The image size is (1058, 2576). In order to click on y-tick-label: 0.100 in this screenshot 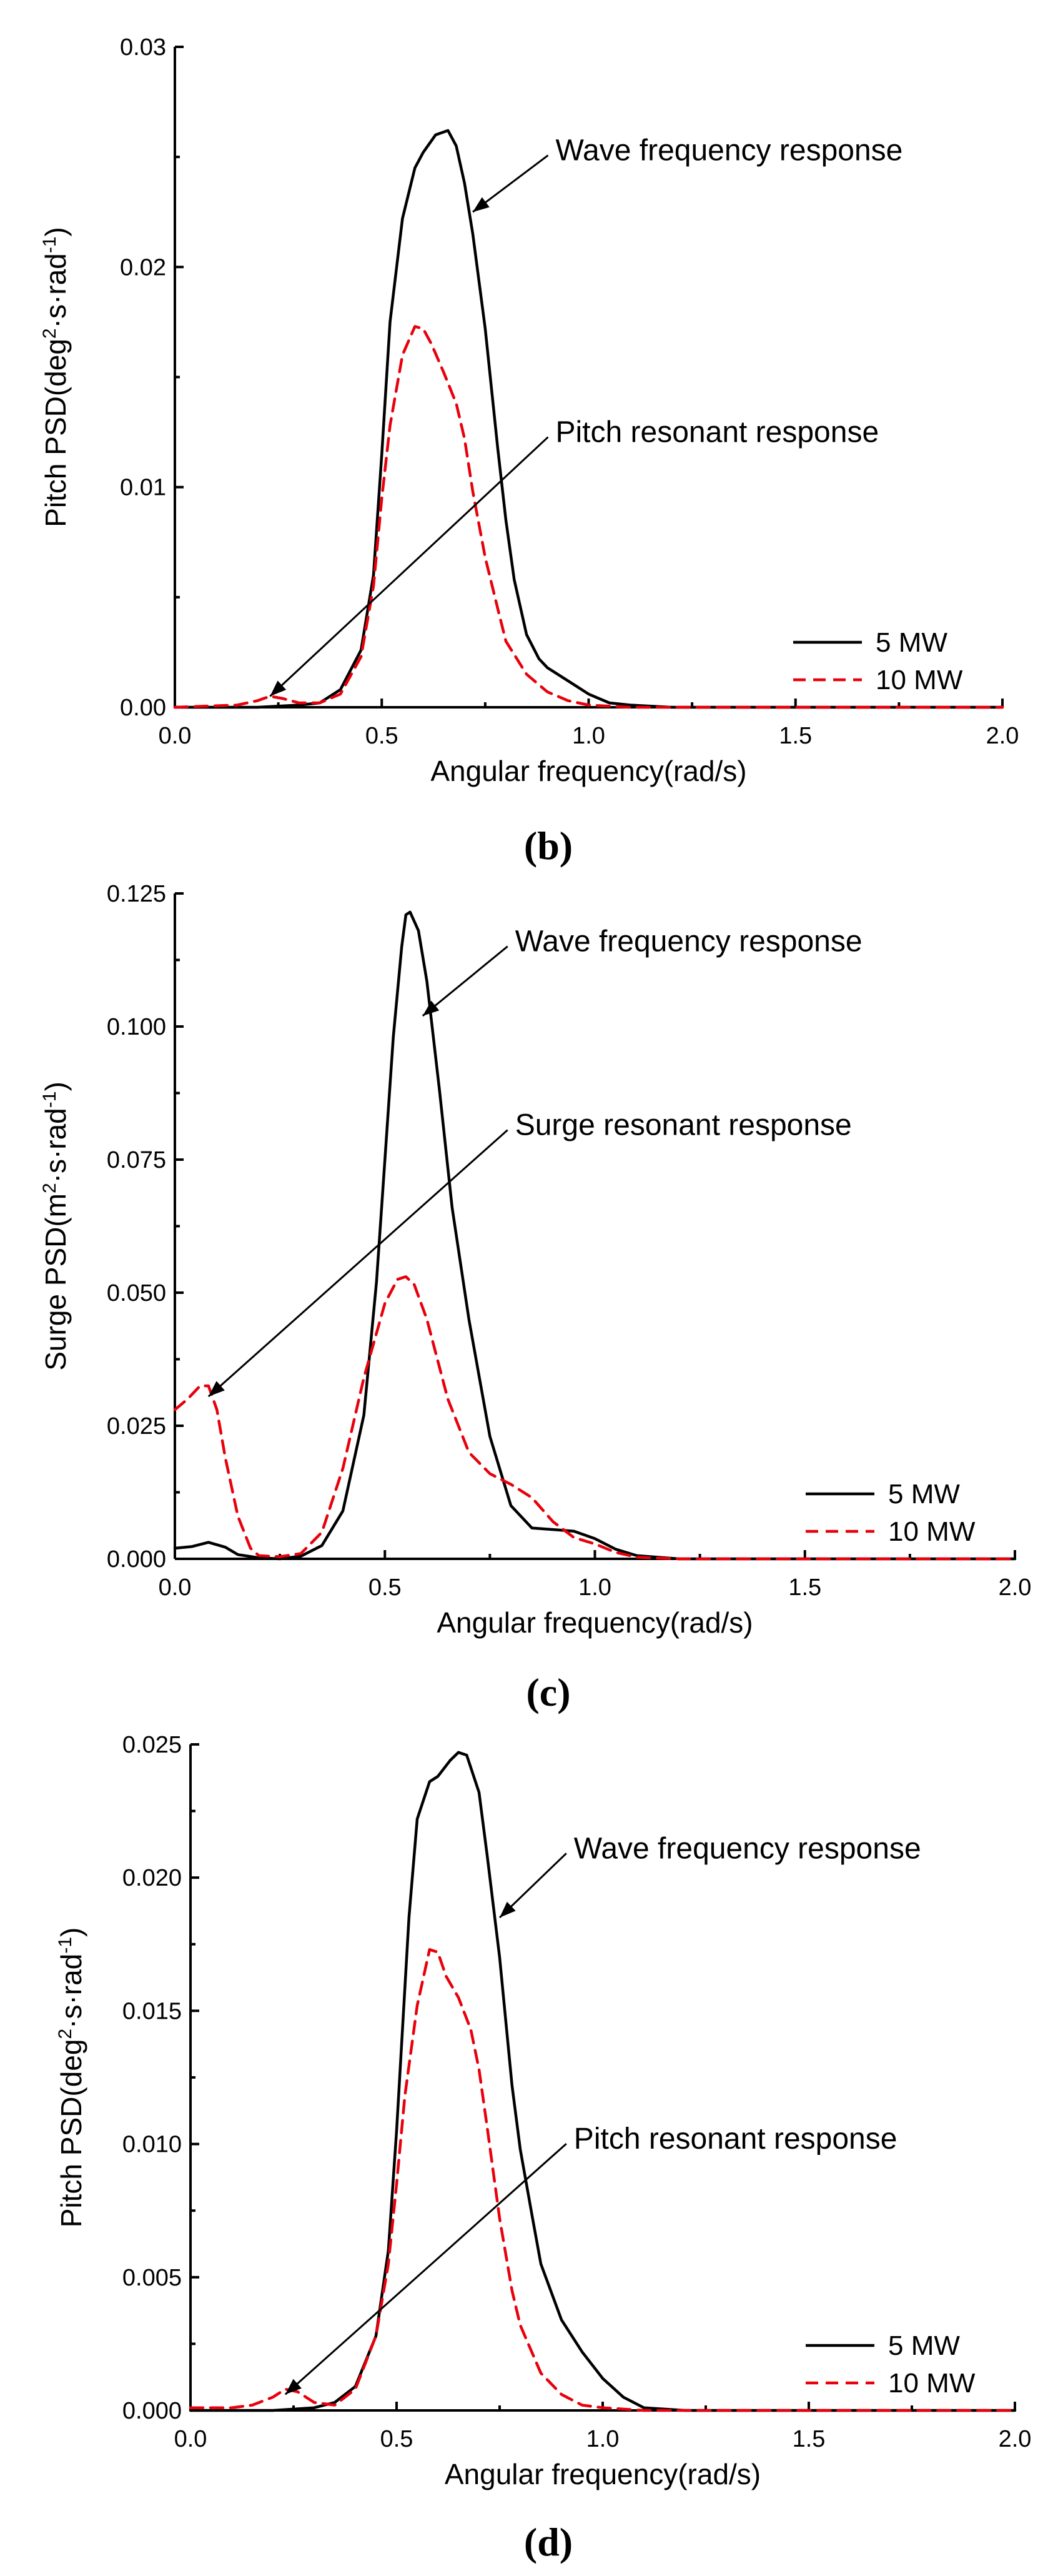, I will do `click(136, 1027)`.